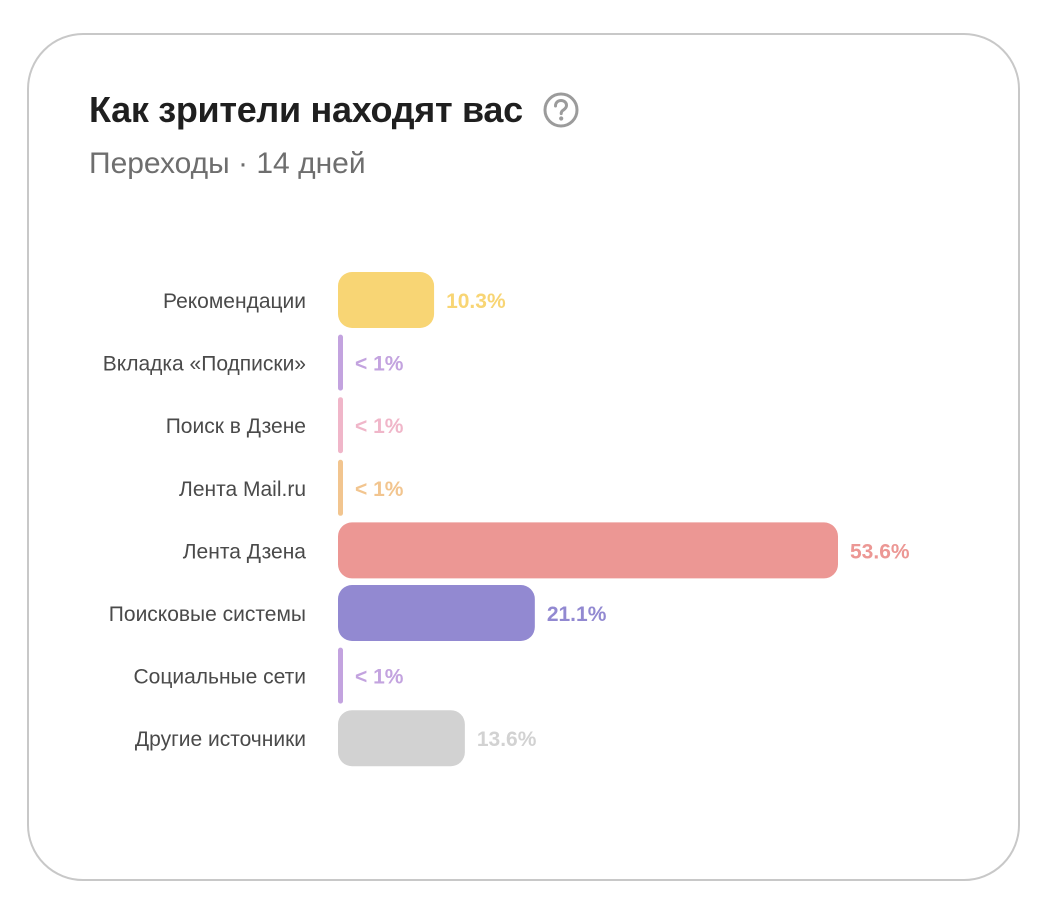 The image size is (1045, 912). What do you see at coordinates (334, 300) in the screenshot?
I see `bar-row-1: Рекомендации 10.3%` at bounding box center [334, 300].